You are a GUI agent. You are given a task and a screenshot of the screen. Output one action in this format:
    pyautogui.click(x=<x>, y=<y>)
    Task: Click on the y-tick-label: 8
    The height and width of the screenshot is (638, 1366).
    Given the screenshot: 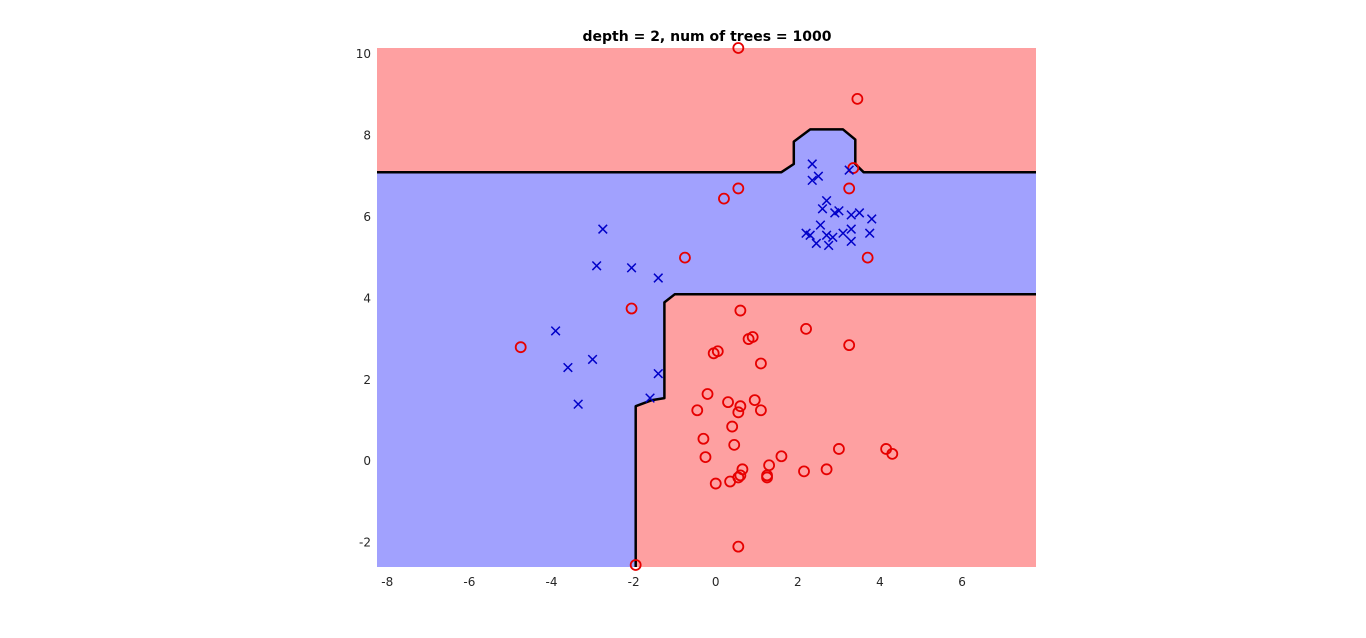 What is the action you would take?
    pyautogui.click(x=367, y=136)
    